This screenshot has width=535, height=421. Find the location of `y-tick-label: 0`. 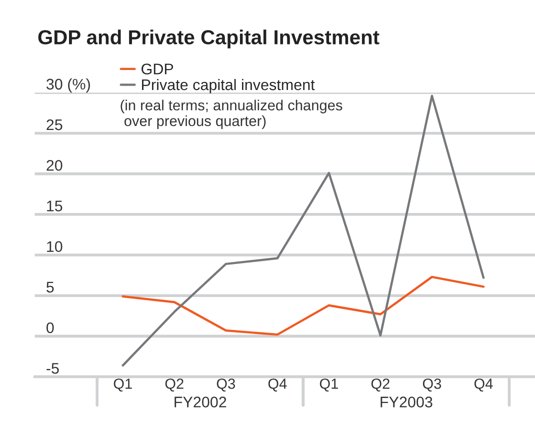

y-tick-label: 0 is located at coordinates (50, 328).